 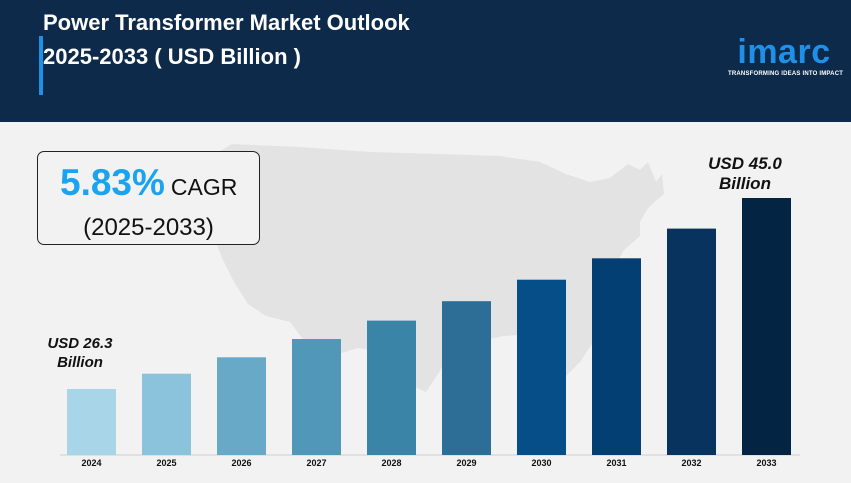 What do you see at coordinates (80, 362) in the screenshot?
I see `start-callout-line-2: Billion` at bounding box center [80, 362].